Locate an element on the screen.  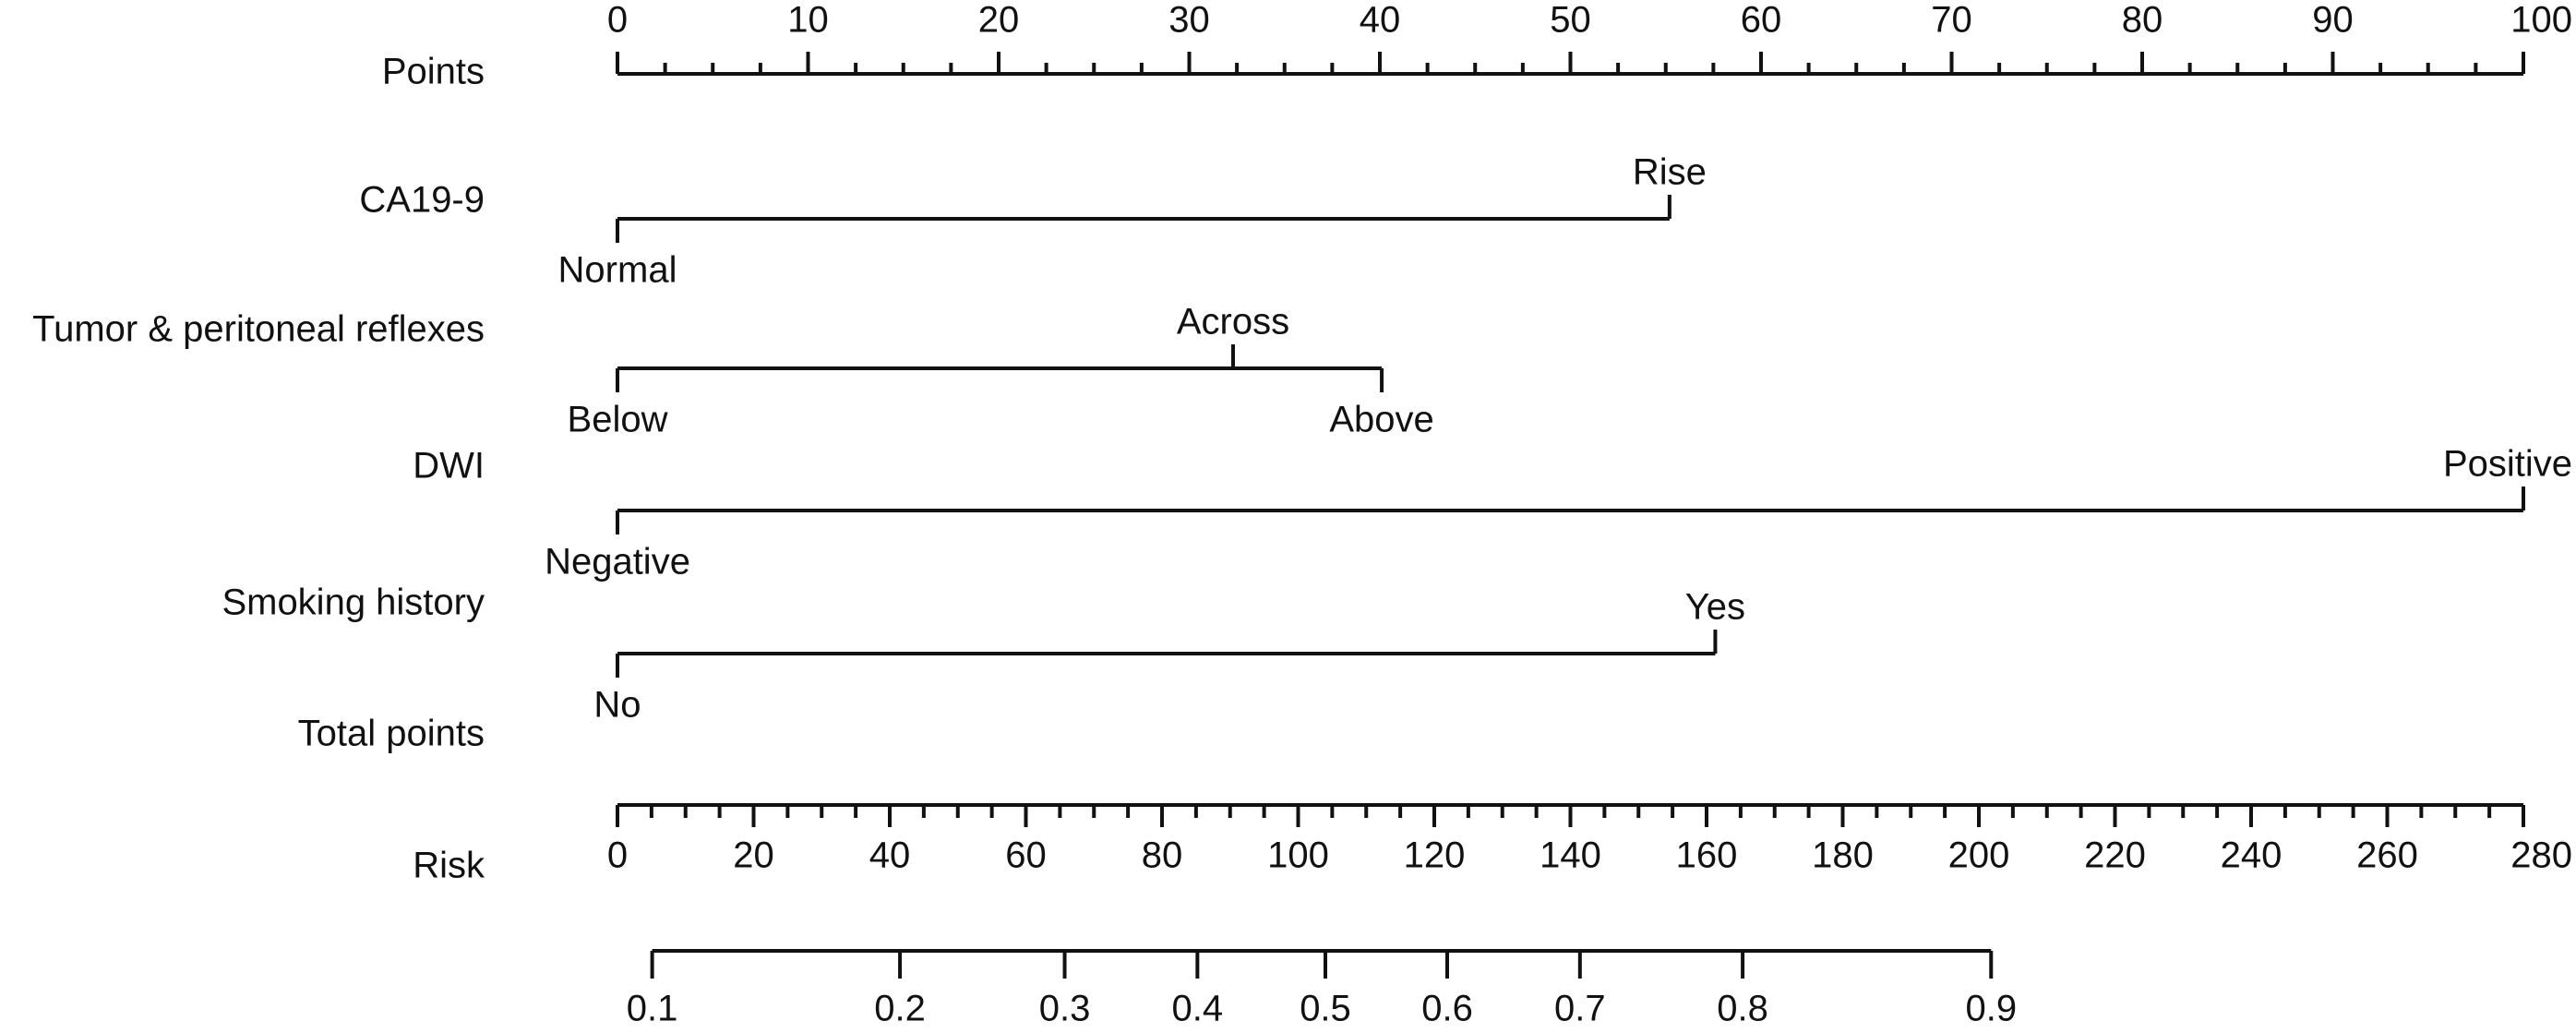
tick-label: 120 is located at coordinates (1435, 855).